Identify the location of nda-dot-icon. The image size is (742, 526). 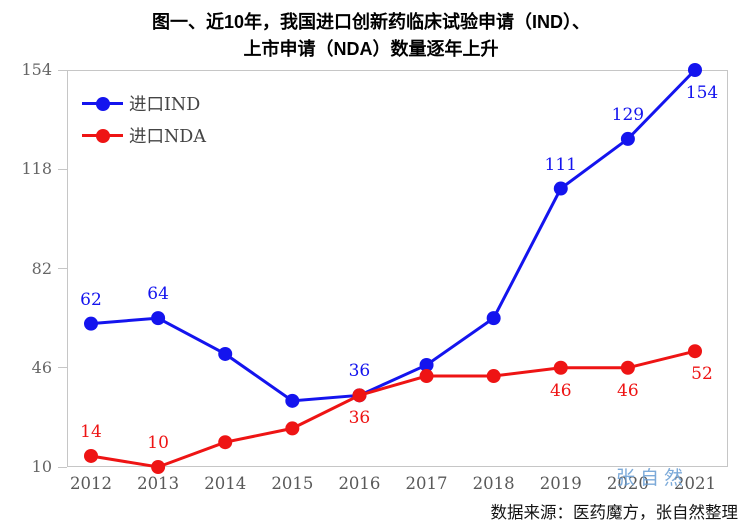
(102, 135).